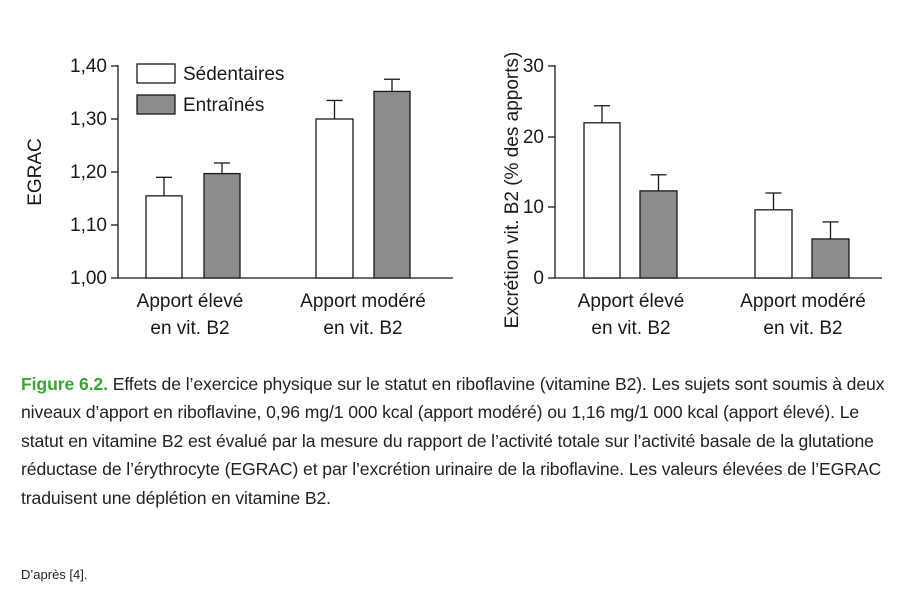 Image resolution: width=900 pixels, height=594 pixels. What do you see at coordinates (233, 74) in the screenshot?
I see `legend-label: Sédentaires` at bounding box center [233, 74].